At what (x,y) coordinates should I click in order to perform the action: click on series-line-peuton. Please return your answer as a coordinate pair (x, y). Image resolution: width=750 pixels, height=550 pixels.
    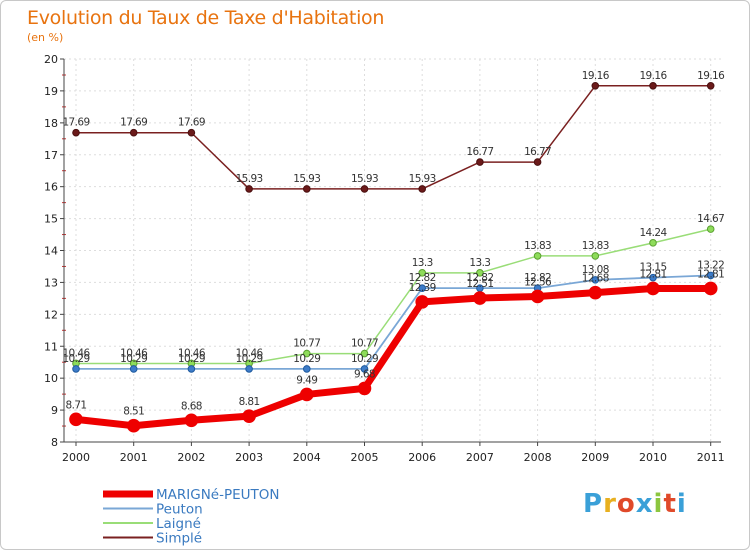
    Looking at the image, I should click on (393, 322).